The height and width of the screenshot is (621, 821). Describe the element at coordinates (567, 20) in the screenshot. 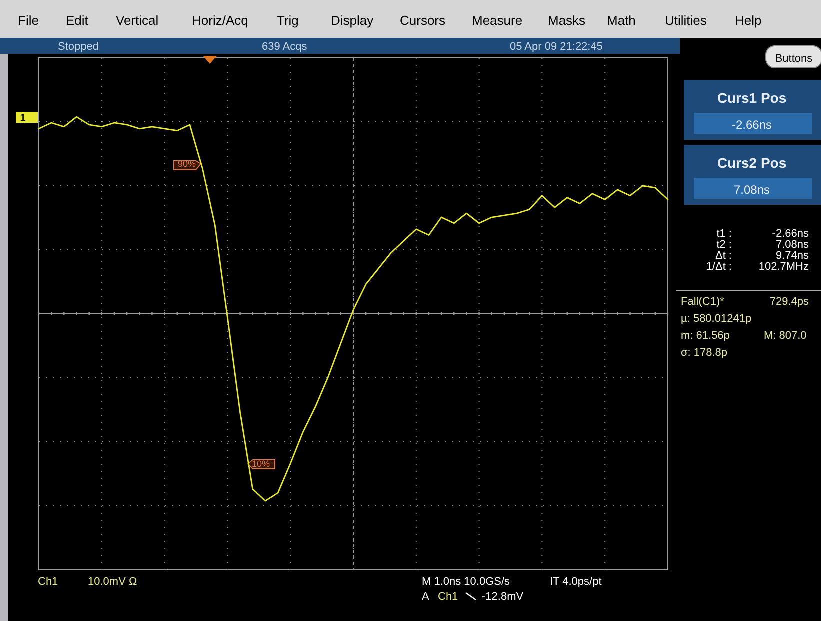

I see `text: Masks` at that location.